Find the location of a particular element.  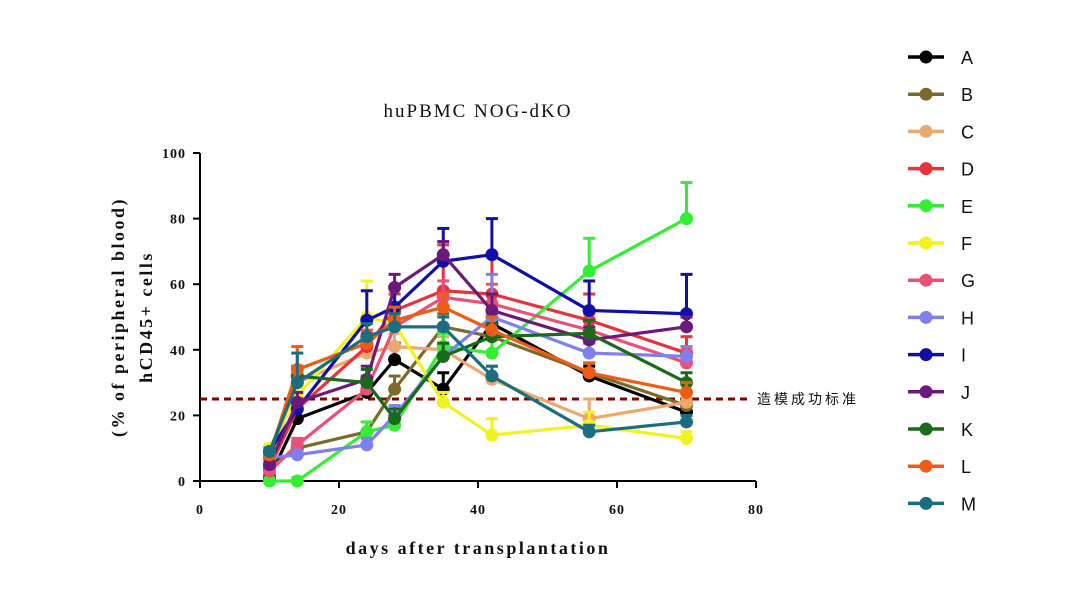

y-axis-label-line-1: (% of peripheral blood) is located at coordinates (118, 317).